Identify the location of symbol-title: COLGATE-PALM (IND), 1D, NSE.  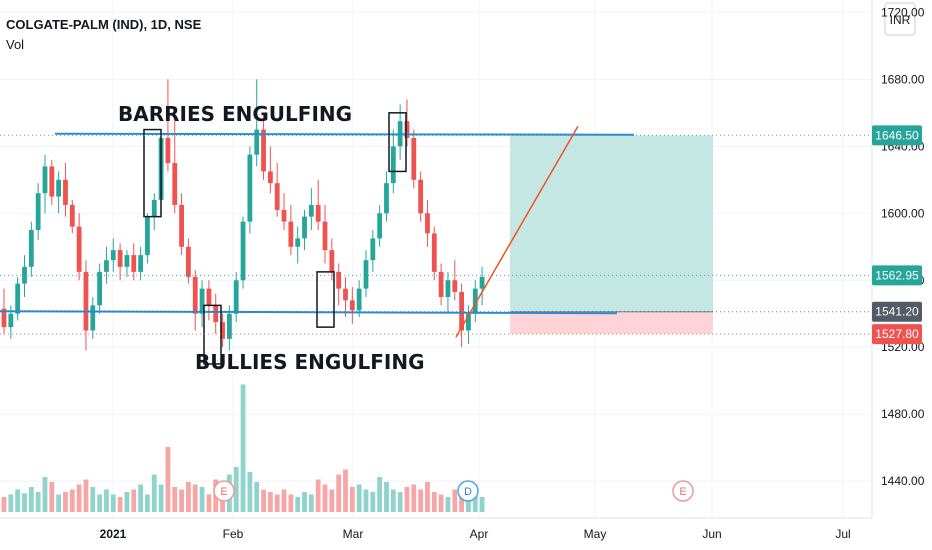
(104, 24).